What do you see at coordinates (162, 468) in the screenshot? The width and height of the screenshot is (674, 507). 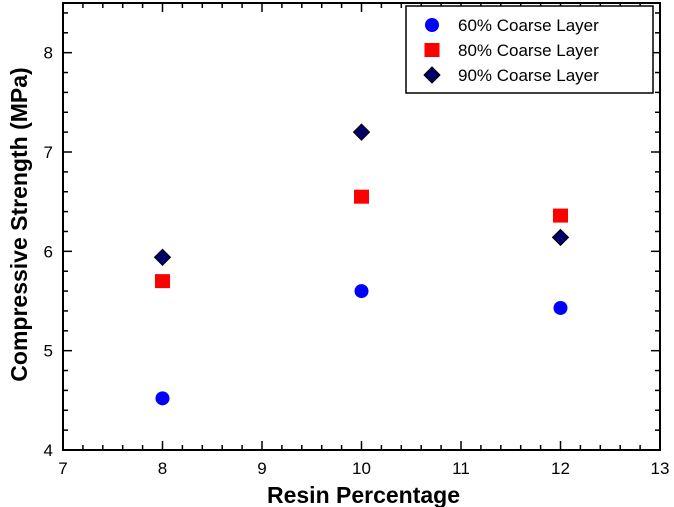 I see `x-tick-label: 8` at bounding box center [162, 468].